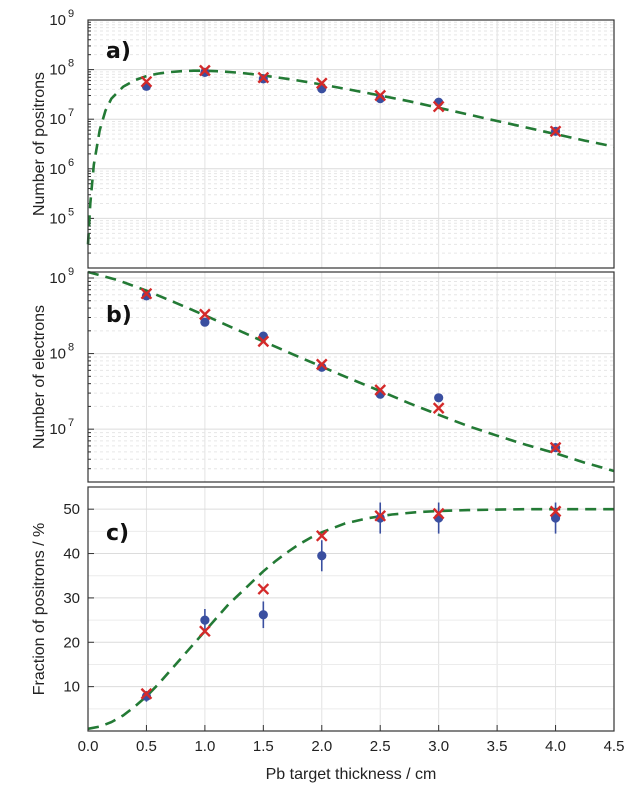 This screenshot has height=800, width=640. Describe the element at coordinates (71, 163) in the screenshot. I see `y-tick-exponent: 6` at that location.